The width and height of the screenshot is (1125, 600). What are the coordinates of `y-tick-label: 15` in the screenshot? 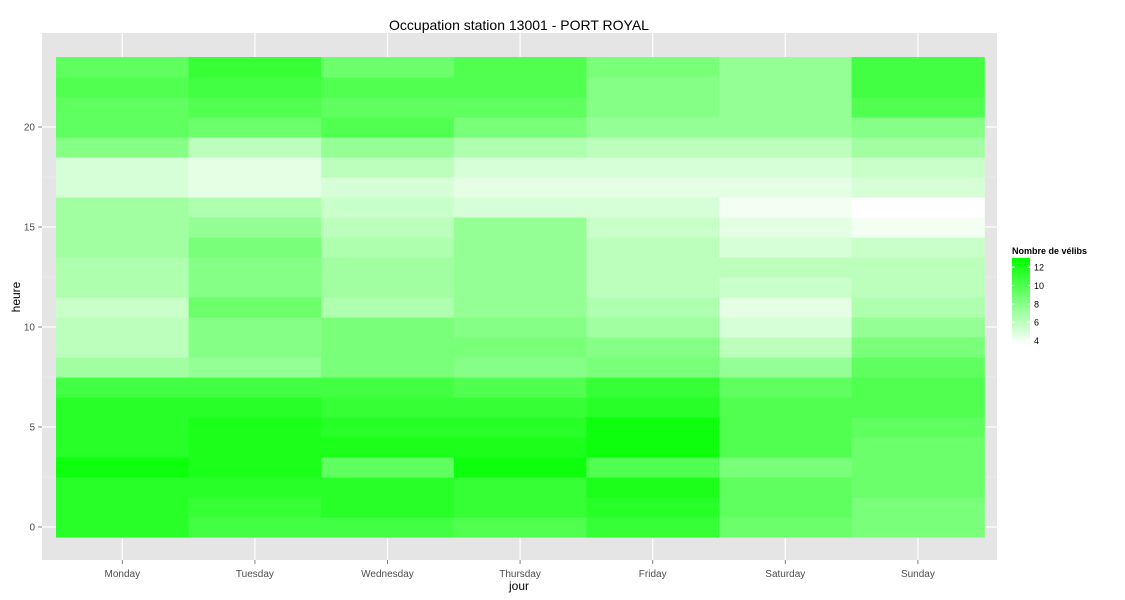 It's located at (30, 228).